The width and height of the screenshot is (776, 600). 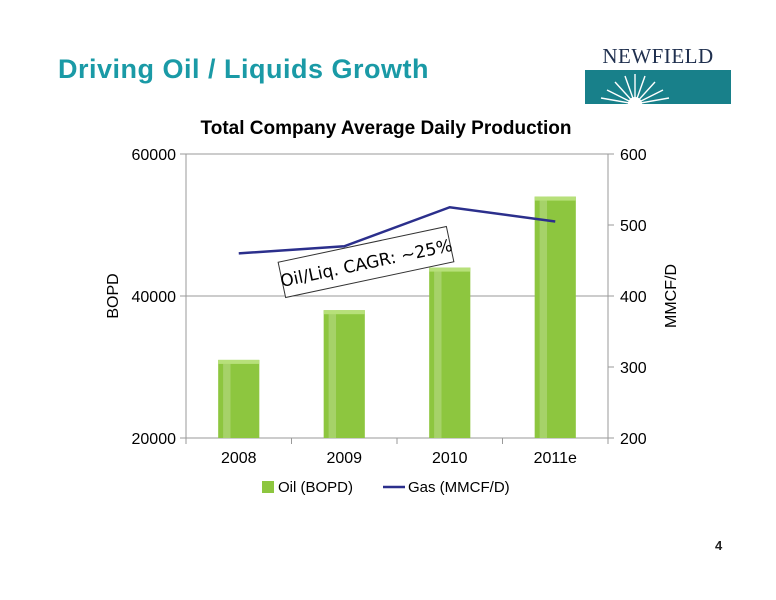 What do you see at coordinates (239, 458) in the screenshot?
I see `x-tick-label: 2008` at bounding box center [239, 458].